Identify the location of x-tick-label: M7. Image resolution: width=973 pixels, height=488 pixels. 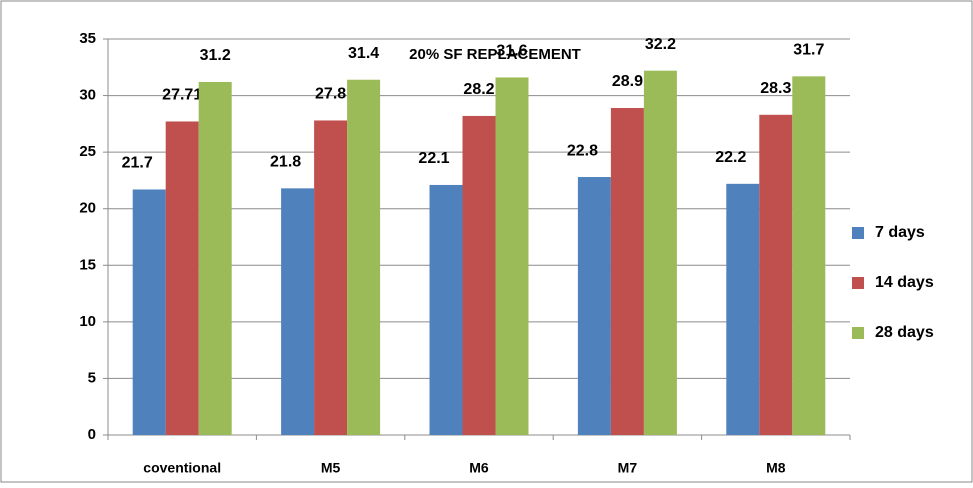
(628, 468).